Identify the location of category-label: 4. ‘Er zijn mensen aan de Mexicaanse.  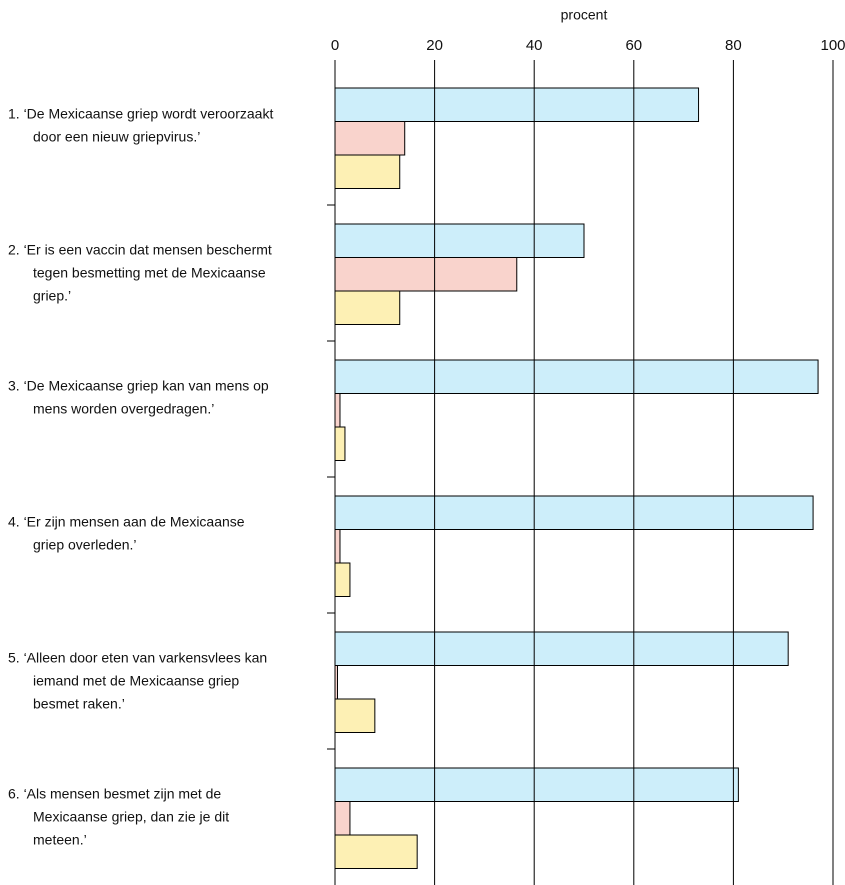
(126, 522).